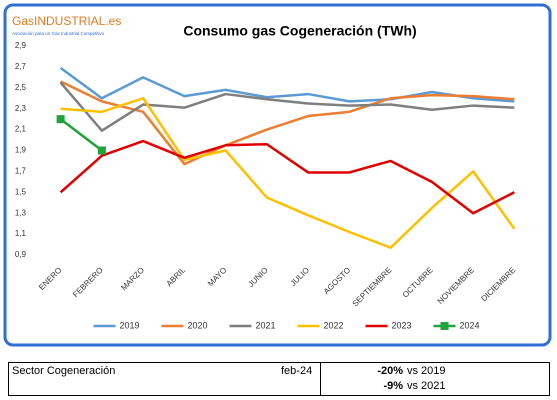 This screenshot has width=557, height=400. I want to click on chart-title: Consumo gas Cogeneración (TWh), so click(299, 31).